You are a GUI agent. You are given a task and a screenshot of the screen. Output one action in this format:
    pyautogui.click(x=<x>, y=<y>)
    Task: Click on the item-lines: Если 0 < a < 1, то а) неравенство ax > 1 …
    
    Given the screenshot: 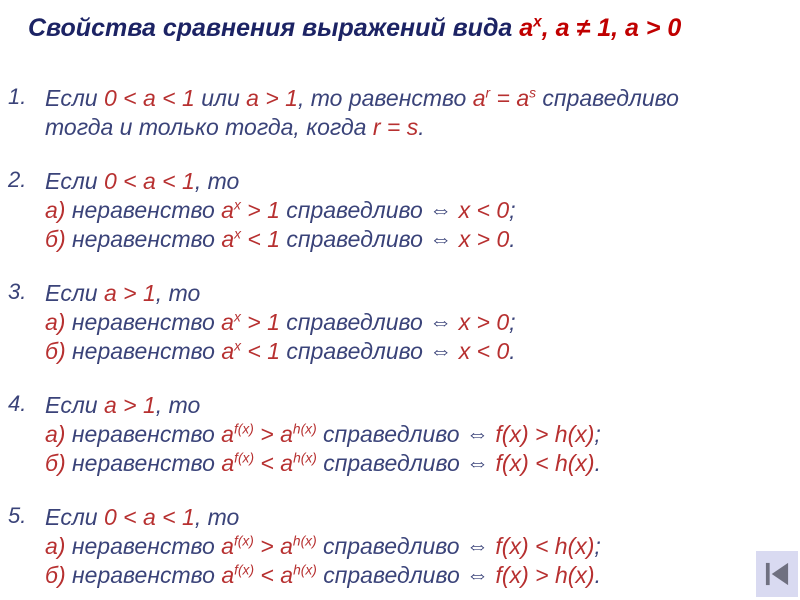 What is the action you would take?
    pyautogui.click(x=420, y=210)
    